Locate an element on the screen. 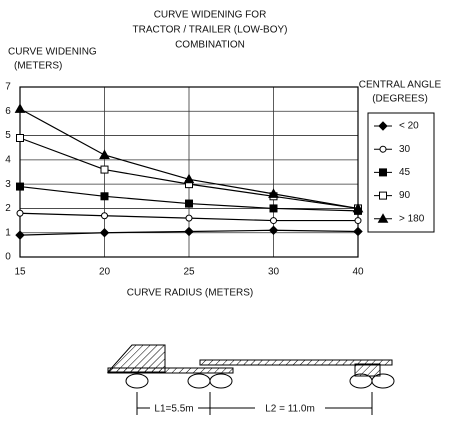 This screenshot has width=452, height=428. x-tick-label: 25 is located at coordinates (189, 272).